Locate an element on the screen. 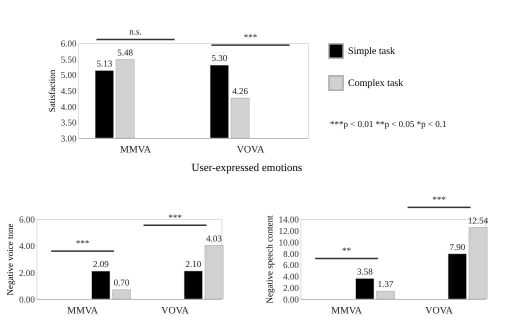 Image resolution: width=520 pixels, height=326 pixels. y-tick-label: 12.00 is located at coordinates (289, 231).